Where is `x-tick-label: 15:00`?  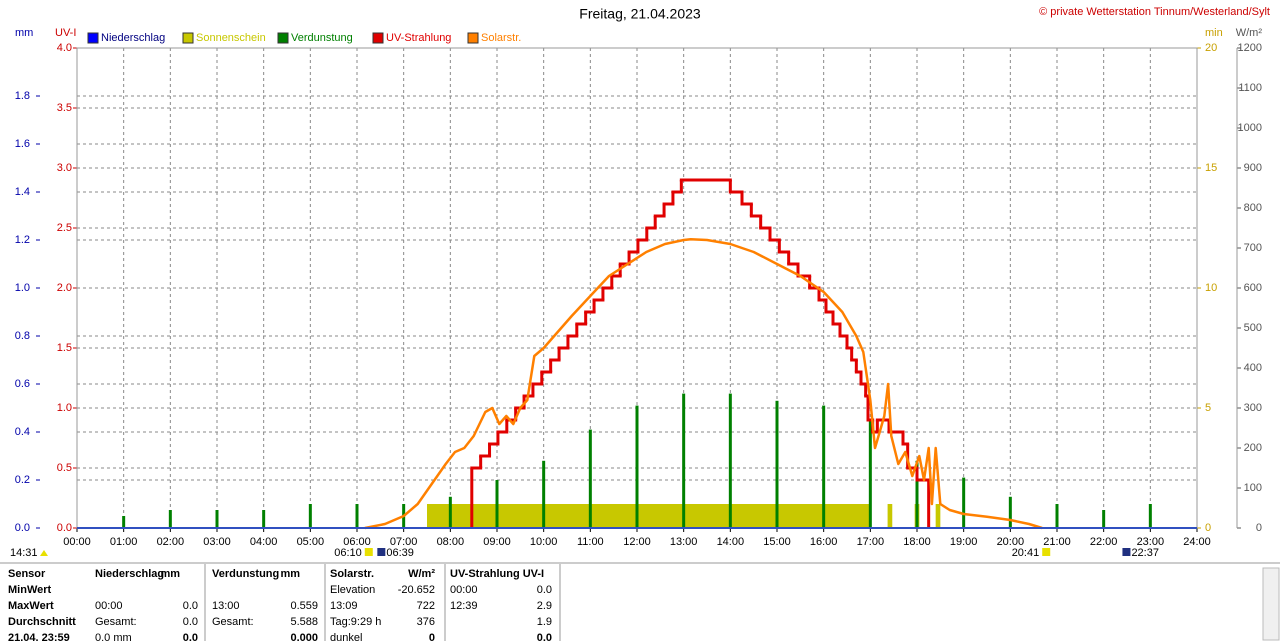 x-tick-label: 15:00 is located at coordinates (777, 542).